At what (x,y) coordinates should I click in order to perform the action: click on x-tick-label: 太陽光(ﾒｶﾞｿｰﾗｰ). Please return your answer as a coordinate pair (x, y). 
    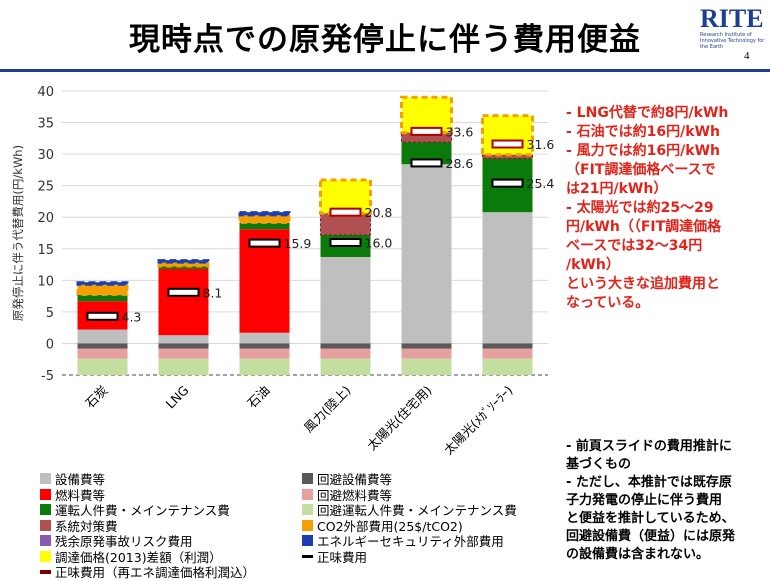
    Looking at the image, I should click on (478, 420).